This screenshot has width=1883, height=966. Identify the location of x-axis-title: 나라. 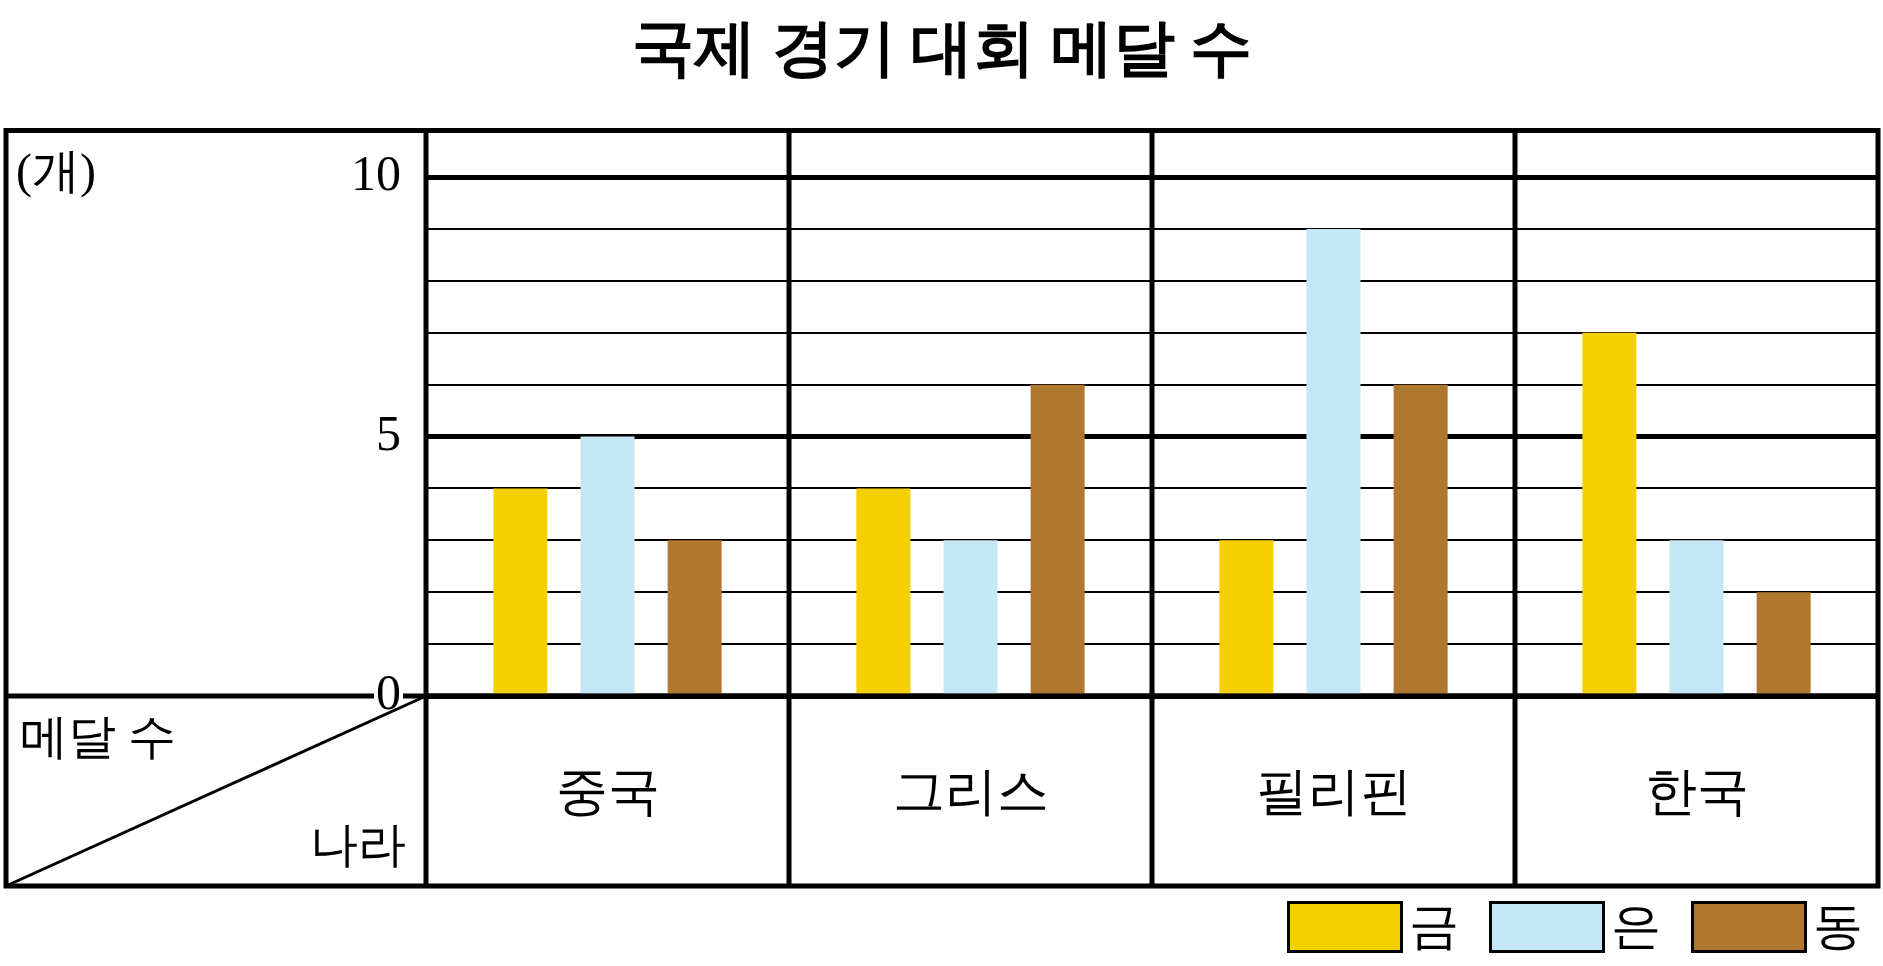
(358, 844).